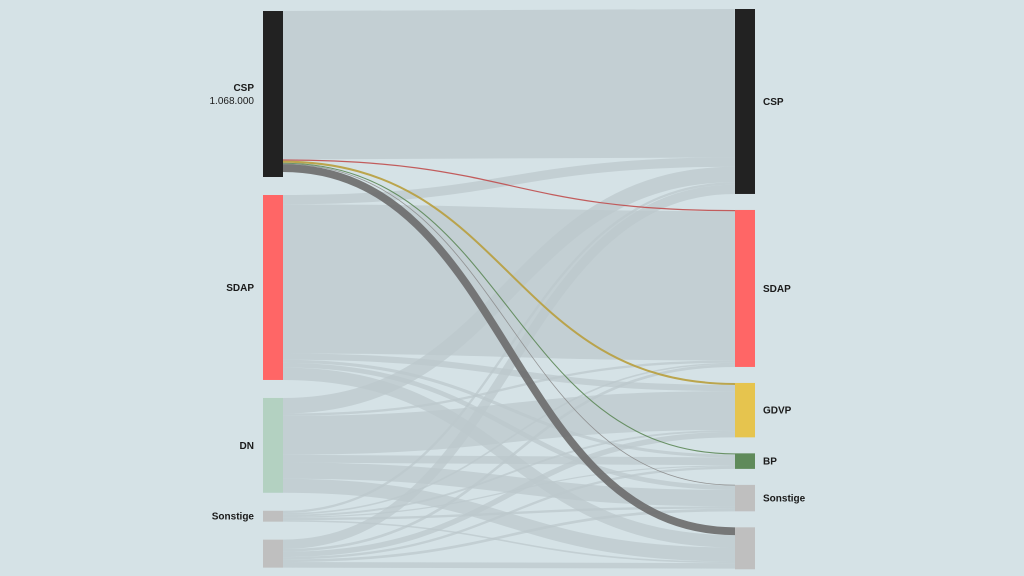 Image resolution: width=1024 pixels, height=576 pixels. What do you see at coordinates (745, 461) in the screenshot?
I see `right-node-bp` at bounding box center [745, 461].